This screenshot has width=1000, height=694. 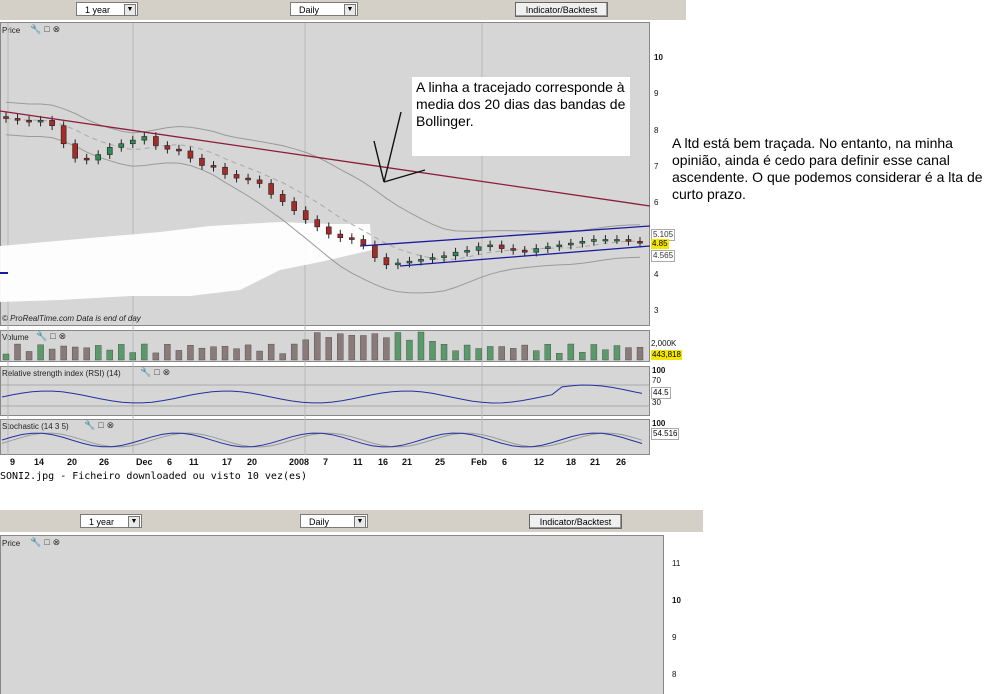 I want to click on x-label: 6, so click(x=170, y=462).